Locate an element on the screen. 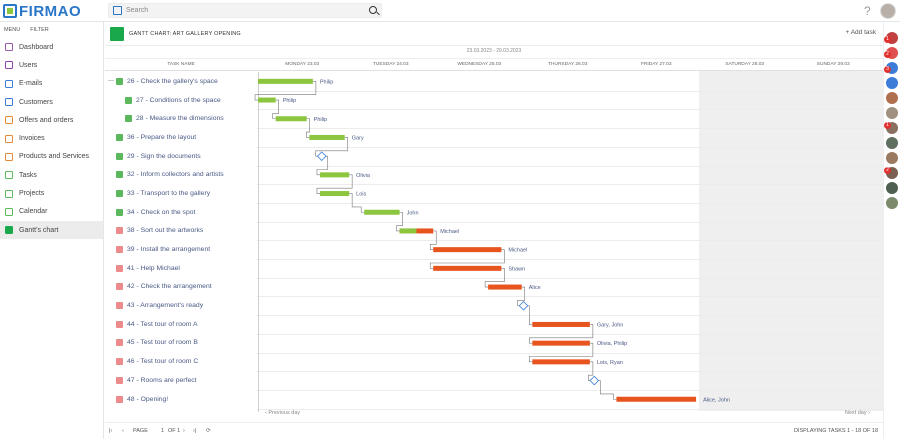 The height and width of the screenshot is (439, 900). task-row: 42 - Check the arrangement is located at coordinates (181, 287).